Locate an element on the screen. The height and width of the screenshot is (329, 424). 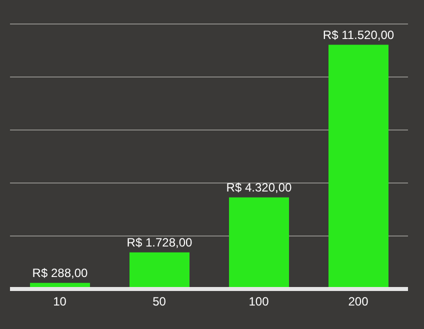
x-tick-label: 50 is located at coordinates (159, 301).